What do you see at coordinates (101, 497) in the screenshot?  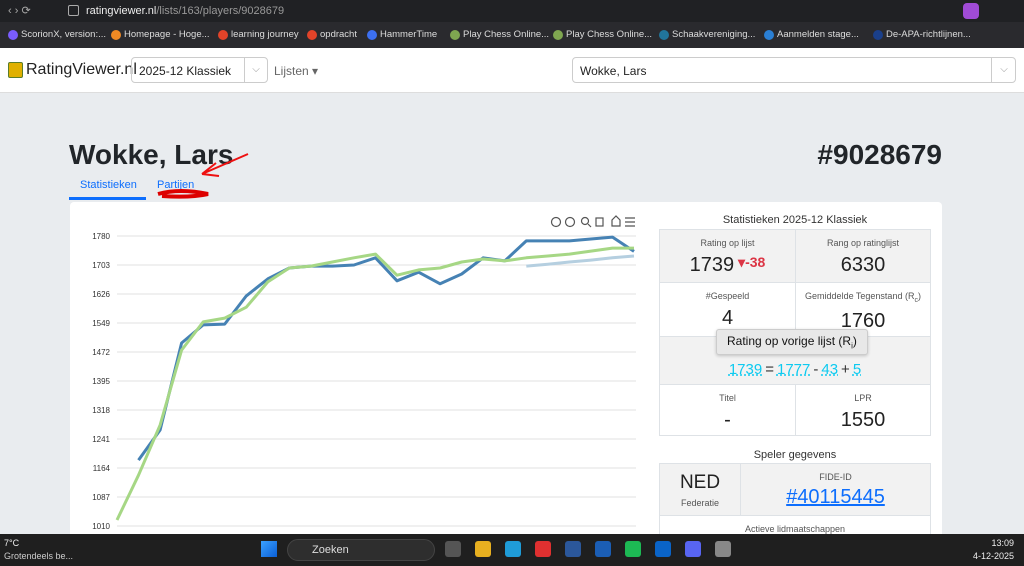 I see `y-tick-label: 1087` at bounding box center [101, 497].